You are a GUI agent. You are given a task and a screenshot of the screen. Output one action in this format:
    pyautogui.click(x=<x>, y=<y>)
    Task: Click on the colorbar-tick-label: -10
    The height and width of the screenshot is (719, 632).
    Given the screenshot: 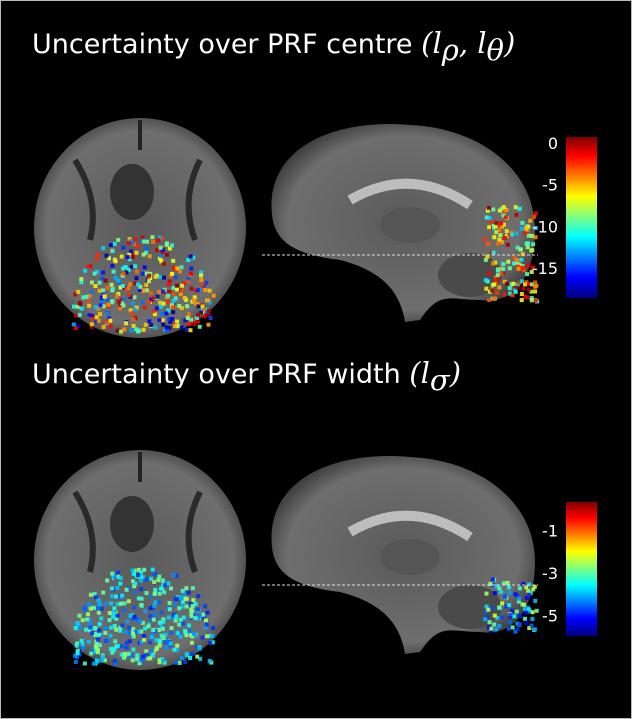 What is the action you would take?
    pyautogui.click(x=545, y=226)
    